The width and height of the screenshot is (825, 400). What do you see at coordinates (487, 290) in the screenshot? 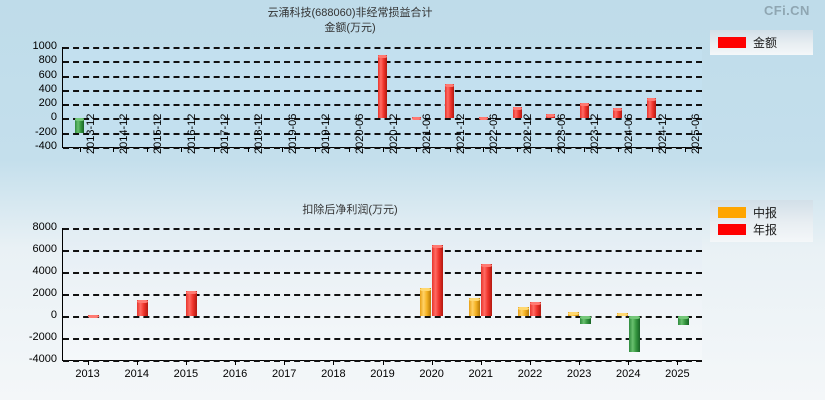
I see `bar-年报-2021` at bounding box center [487, 290].